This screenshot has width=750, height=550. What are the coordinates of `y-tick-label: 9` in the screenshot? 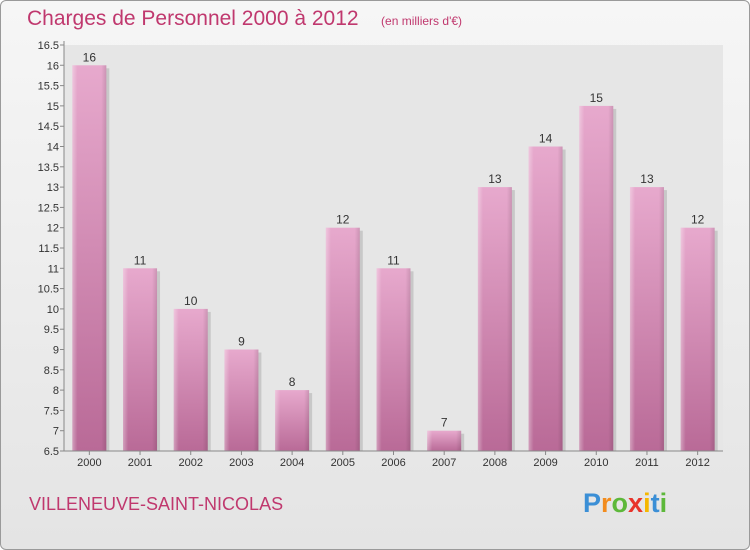 It's located at (56, 351).